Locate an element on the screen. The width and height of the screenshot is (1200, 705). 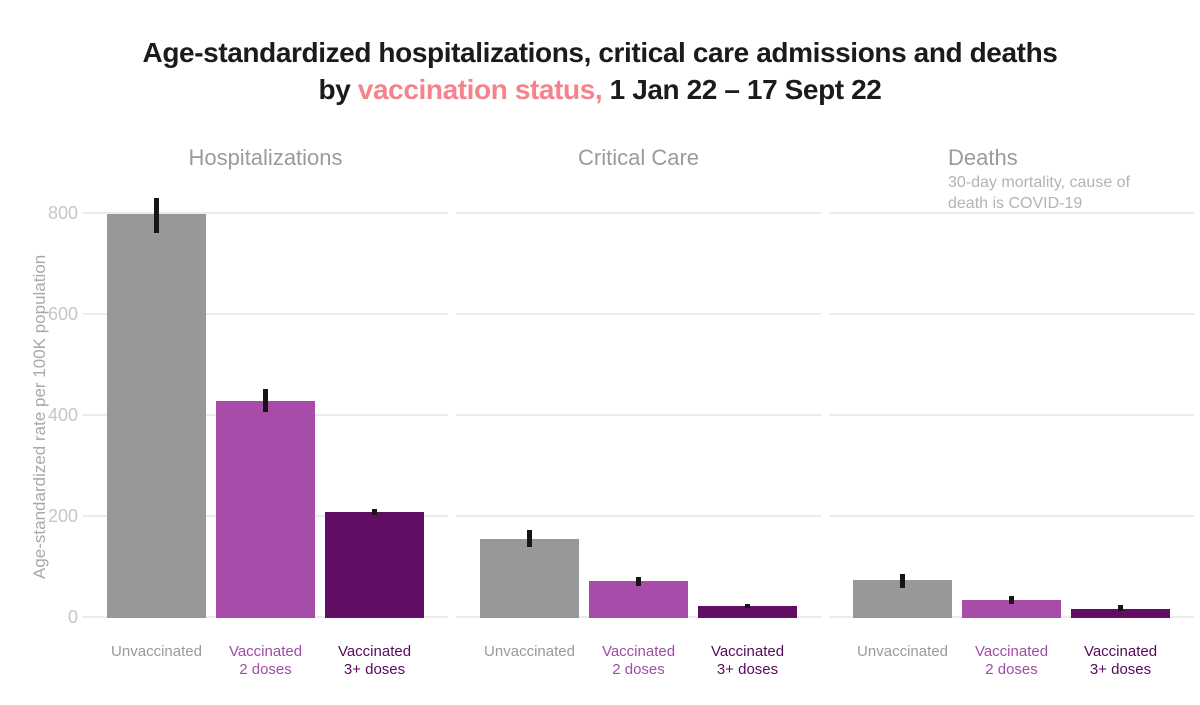
panel-title-critical-care: Critical Care is located at coordinates (638, 158).